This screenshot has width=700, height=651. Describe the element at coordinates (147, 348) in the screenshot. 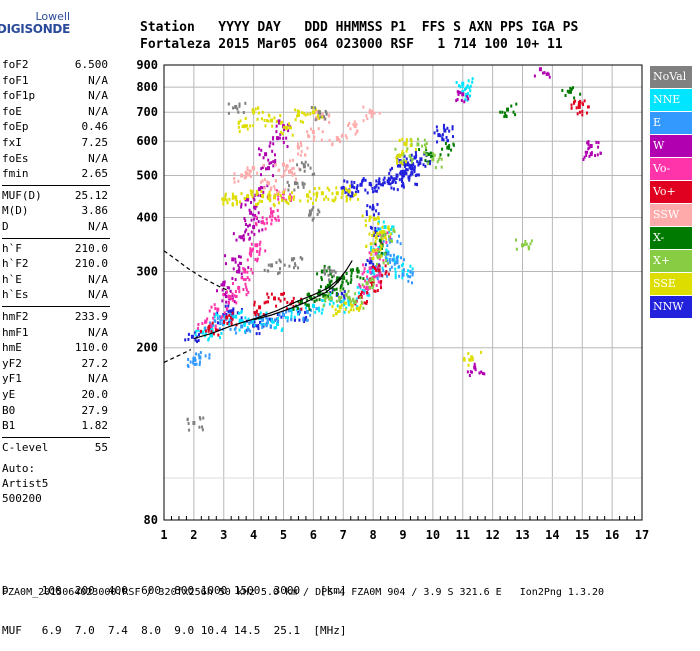

I see `y-tick-label: 200` at that location.